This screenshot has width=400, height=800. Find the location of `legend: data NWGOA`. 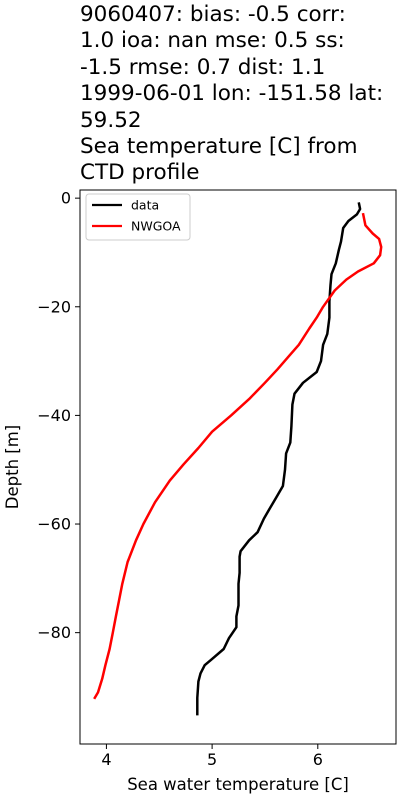

legend: data NWGOA is located at coordinates (138, 217).